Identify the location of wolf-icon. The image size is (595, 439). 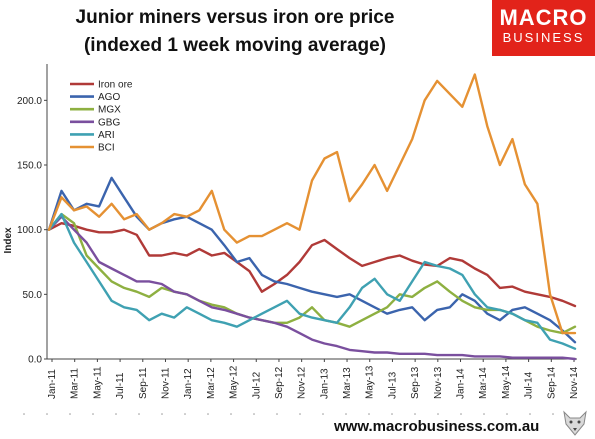
(575, 423).